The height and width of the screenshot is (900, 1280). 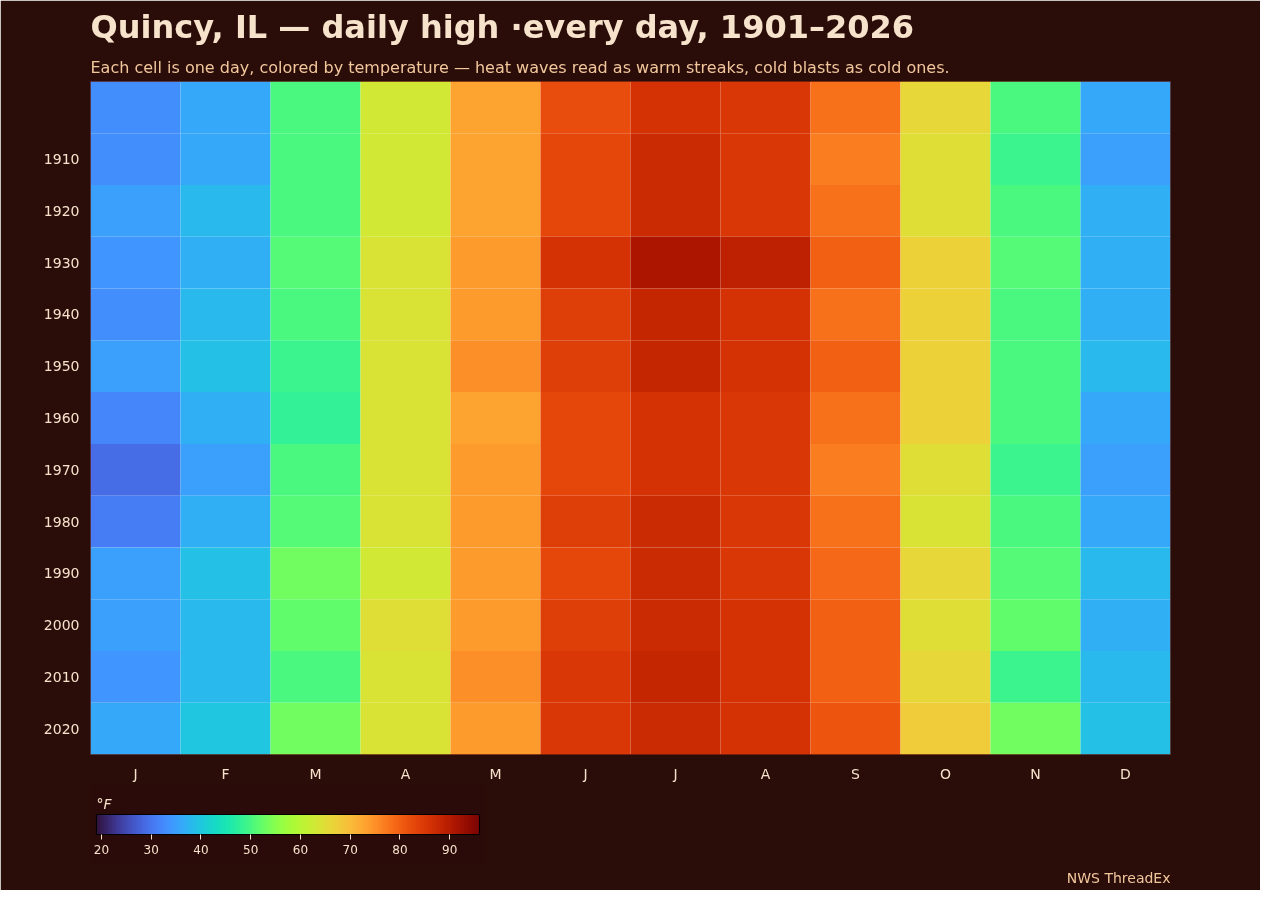 I want to click on y-tick-label: 2010, so click(x=61, y=676).